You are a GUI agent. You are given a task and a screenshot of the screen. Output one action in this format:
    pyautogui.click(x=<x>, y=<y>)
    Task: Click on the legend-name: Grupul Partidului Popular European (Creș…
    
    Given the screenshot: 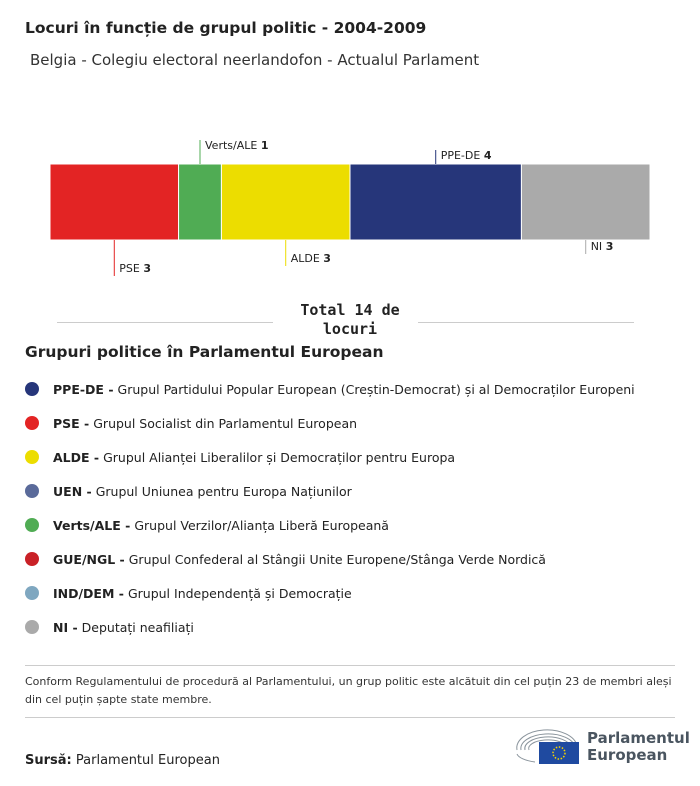 What is the action you would take?
    pyautogui.click(x=376, y=389)
    